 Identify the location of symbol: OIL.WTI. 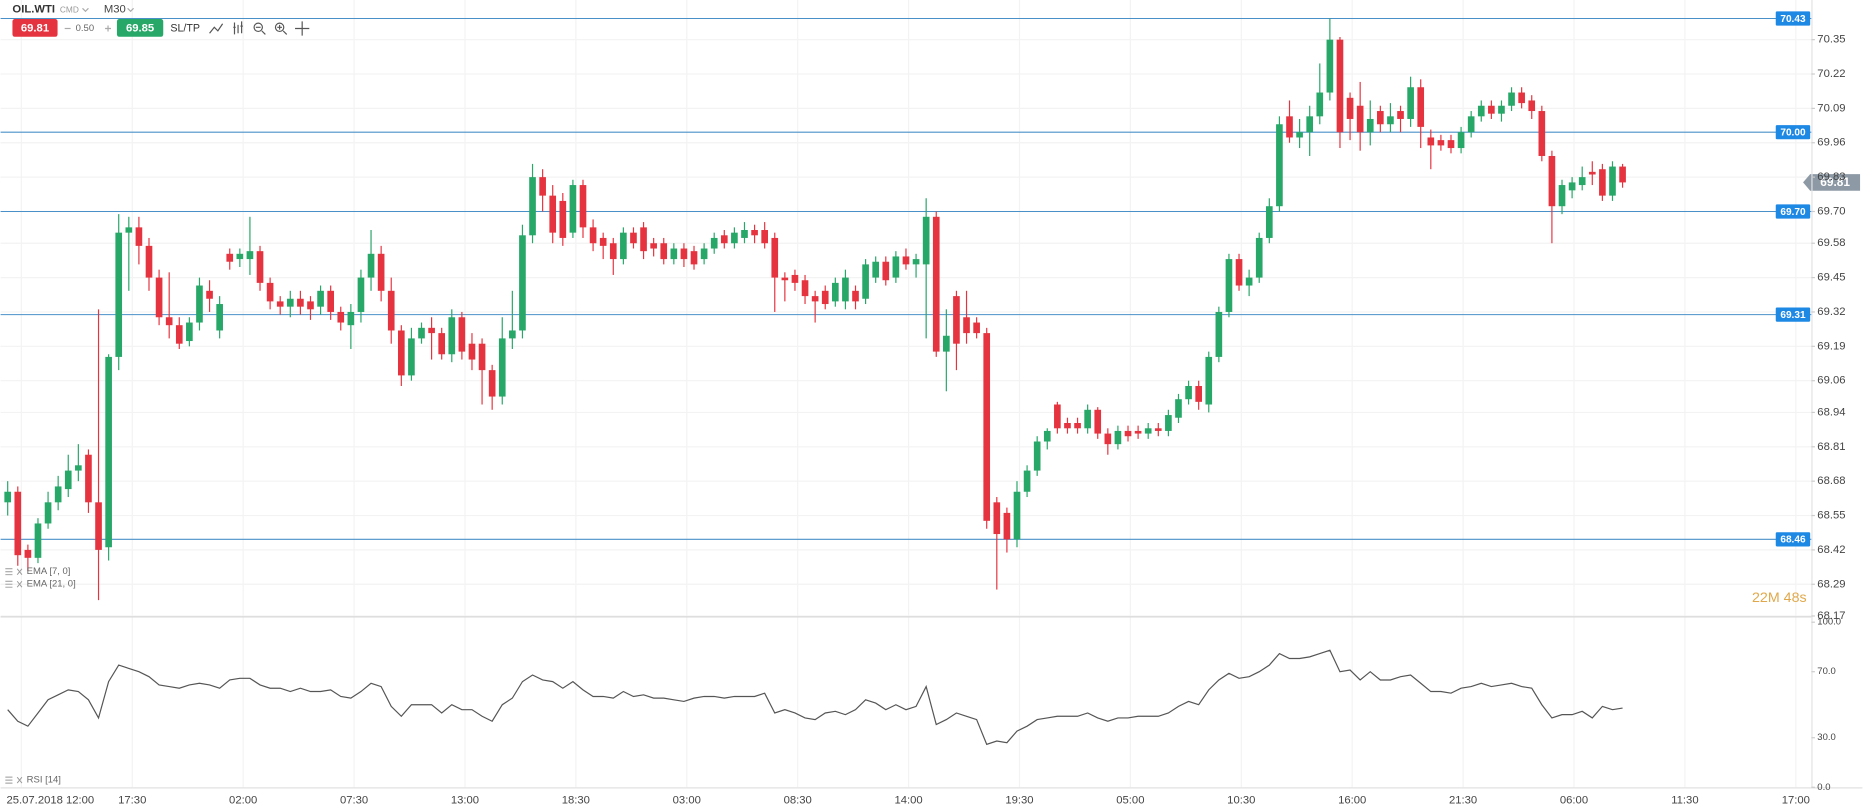
(33, 9).